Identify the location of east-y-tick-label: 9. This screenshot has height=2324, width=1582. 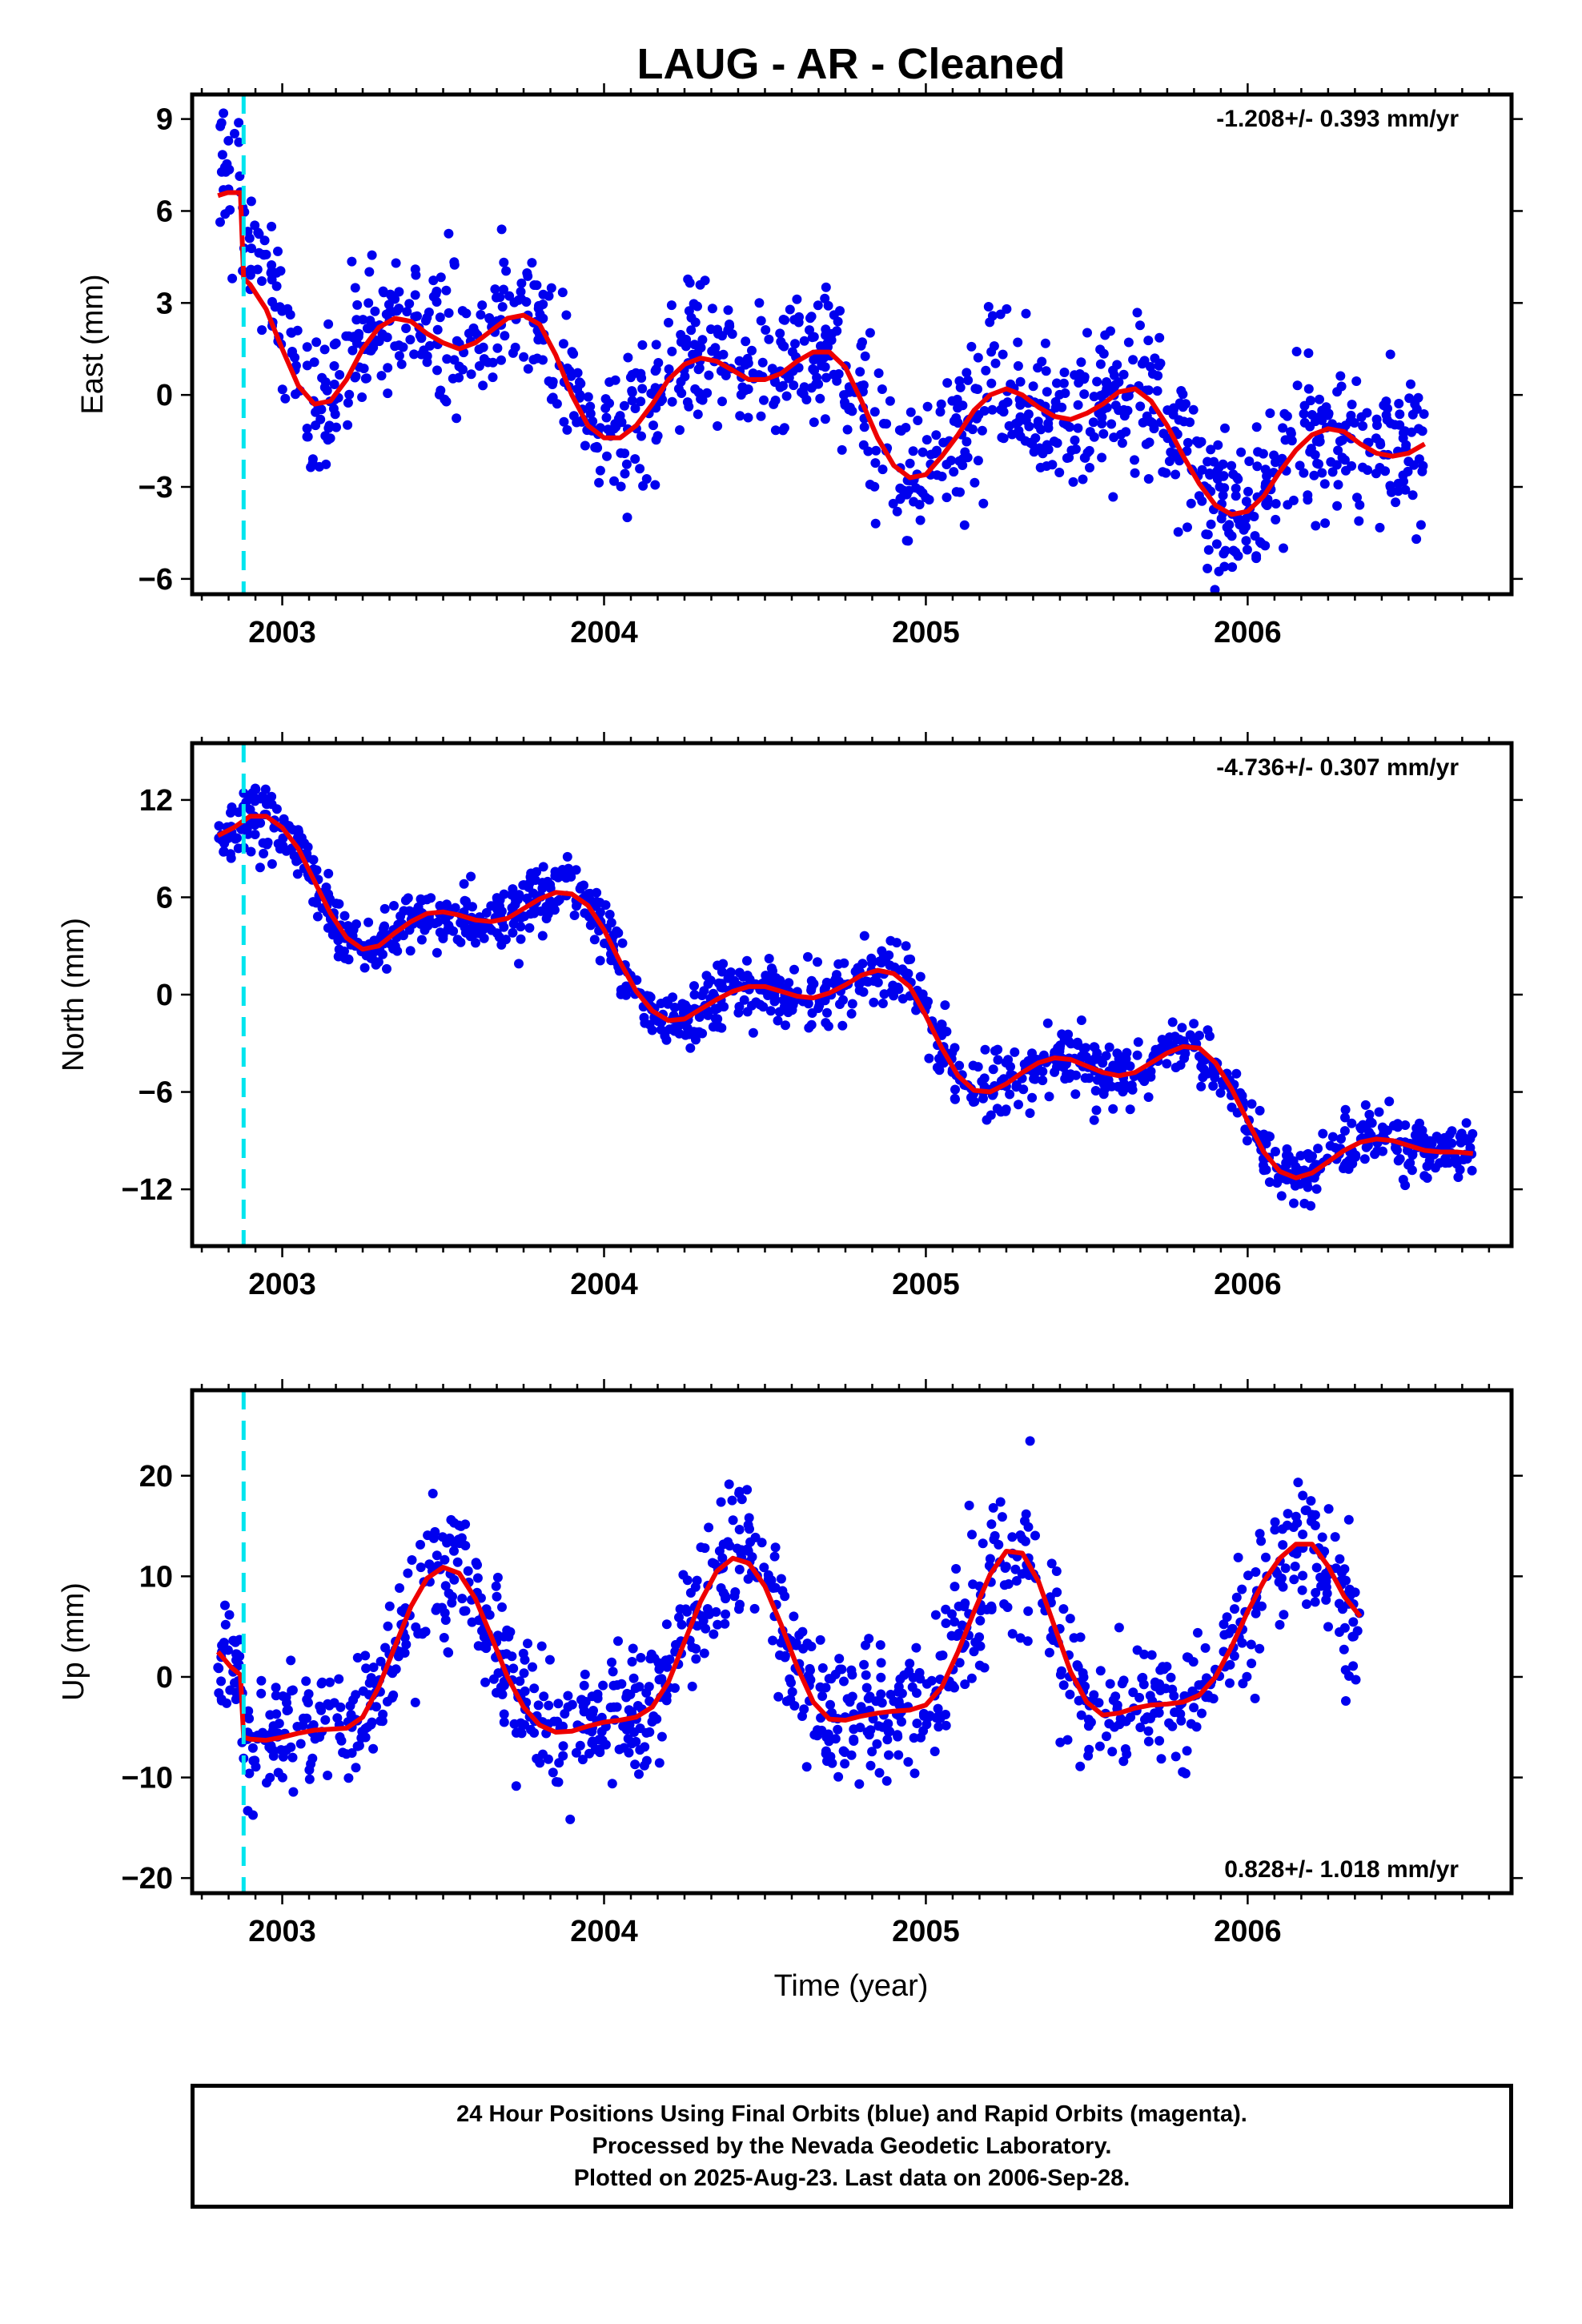
(164, 120).